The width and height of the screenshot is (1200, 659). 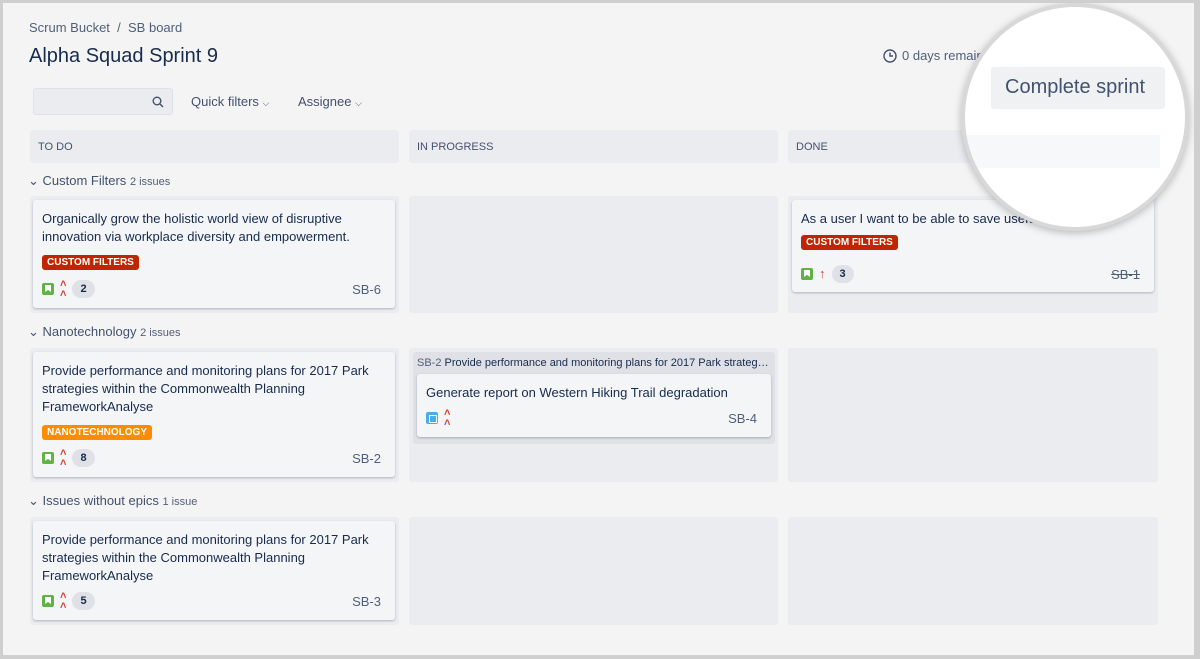 What do you see at coordinates (69, 27) in the screenshot?
I see `breadcrumb-project: Scrum Bucket` at bounding box center [69, 27].